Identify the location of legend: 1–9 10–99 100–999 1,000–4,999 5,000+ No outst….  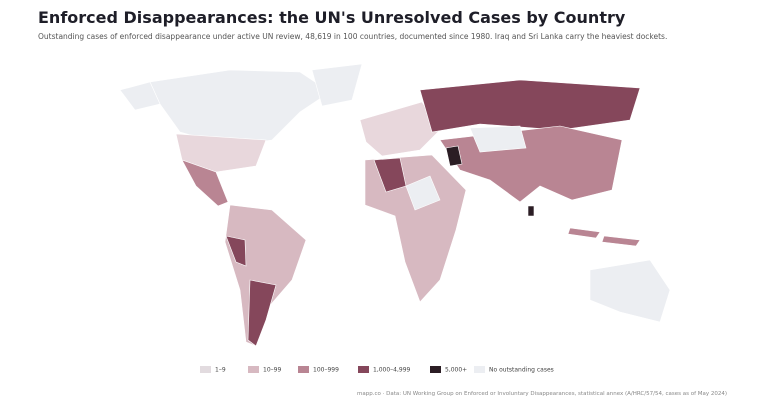
(377, 370).